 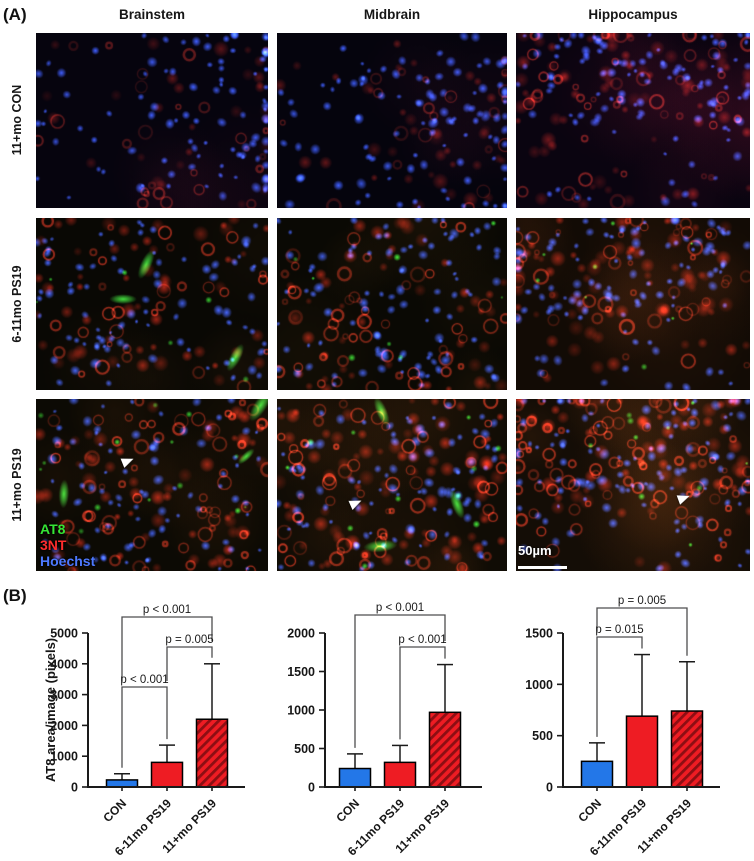 I want to click on micrograph-midbrain-11mo-con, so click(x=392, y=120).